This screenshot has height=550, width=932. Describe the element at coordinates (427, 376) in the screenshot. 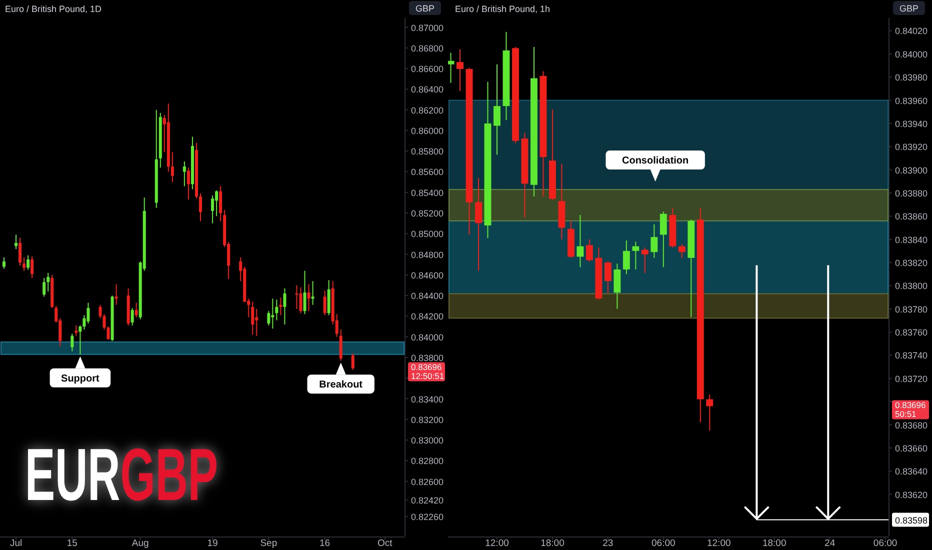

I see `text: 12:50:51` at that location.